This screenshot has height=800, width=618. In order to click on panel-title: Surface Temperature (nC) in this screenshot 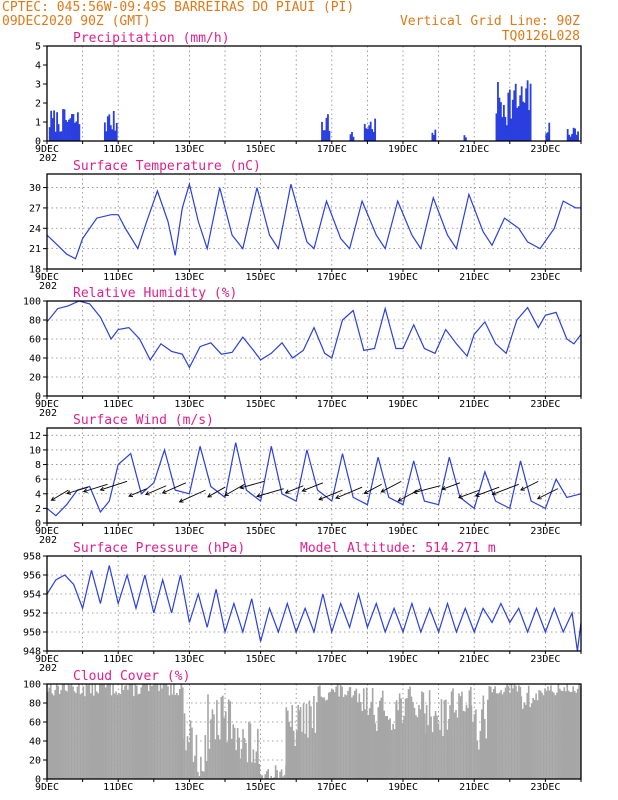, I will do `click(167, 166)`.